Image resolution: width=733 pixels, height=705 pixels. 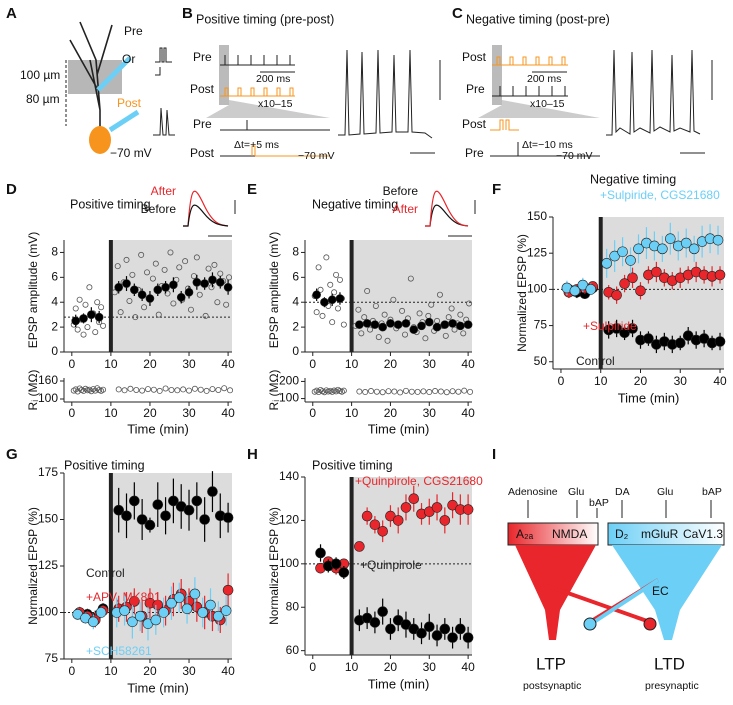 What do you see at coordinates (48, 565) in the screenshot?
I see `y-tick-label: 125` at bounding box center [48, 565].